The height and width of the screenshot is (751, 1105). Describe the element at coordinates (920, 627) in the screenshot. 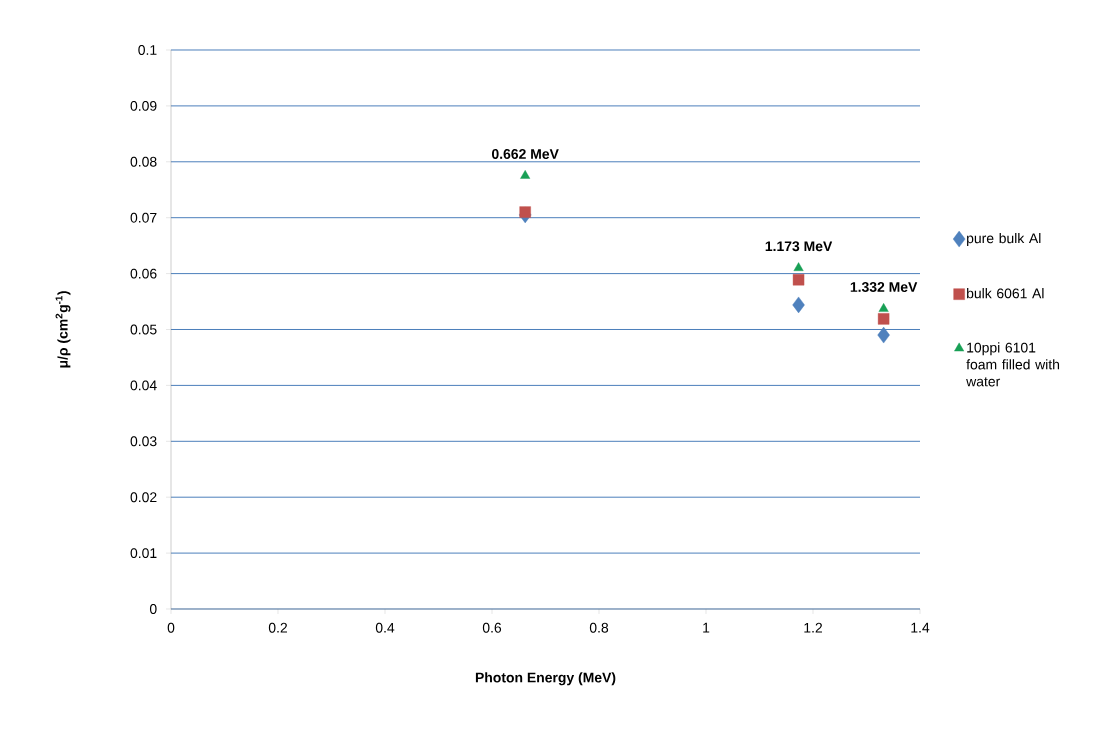

I see `x-tick-label: 1.4` at that location.